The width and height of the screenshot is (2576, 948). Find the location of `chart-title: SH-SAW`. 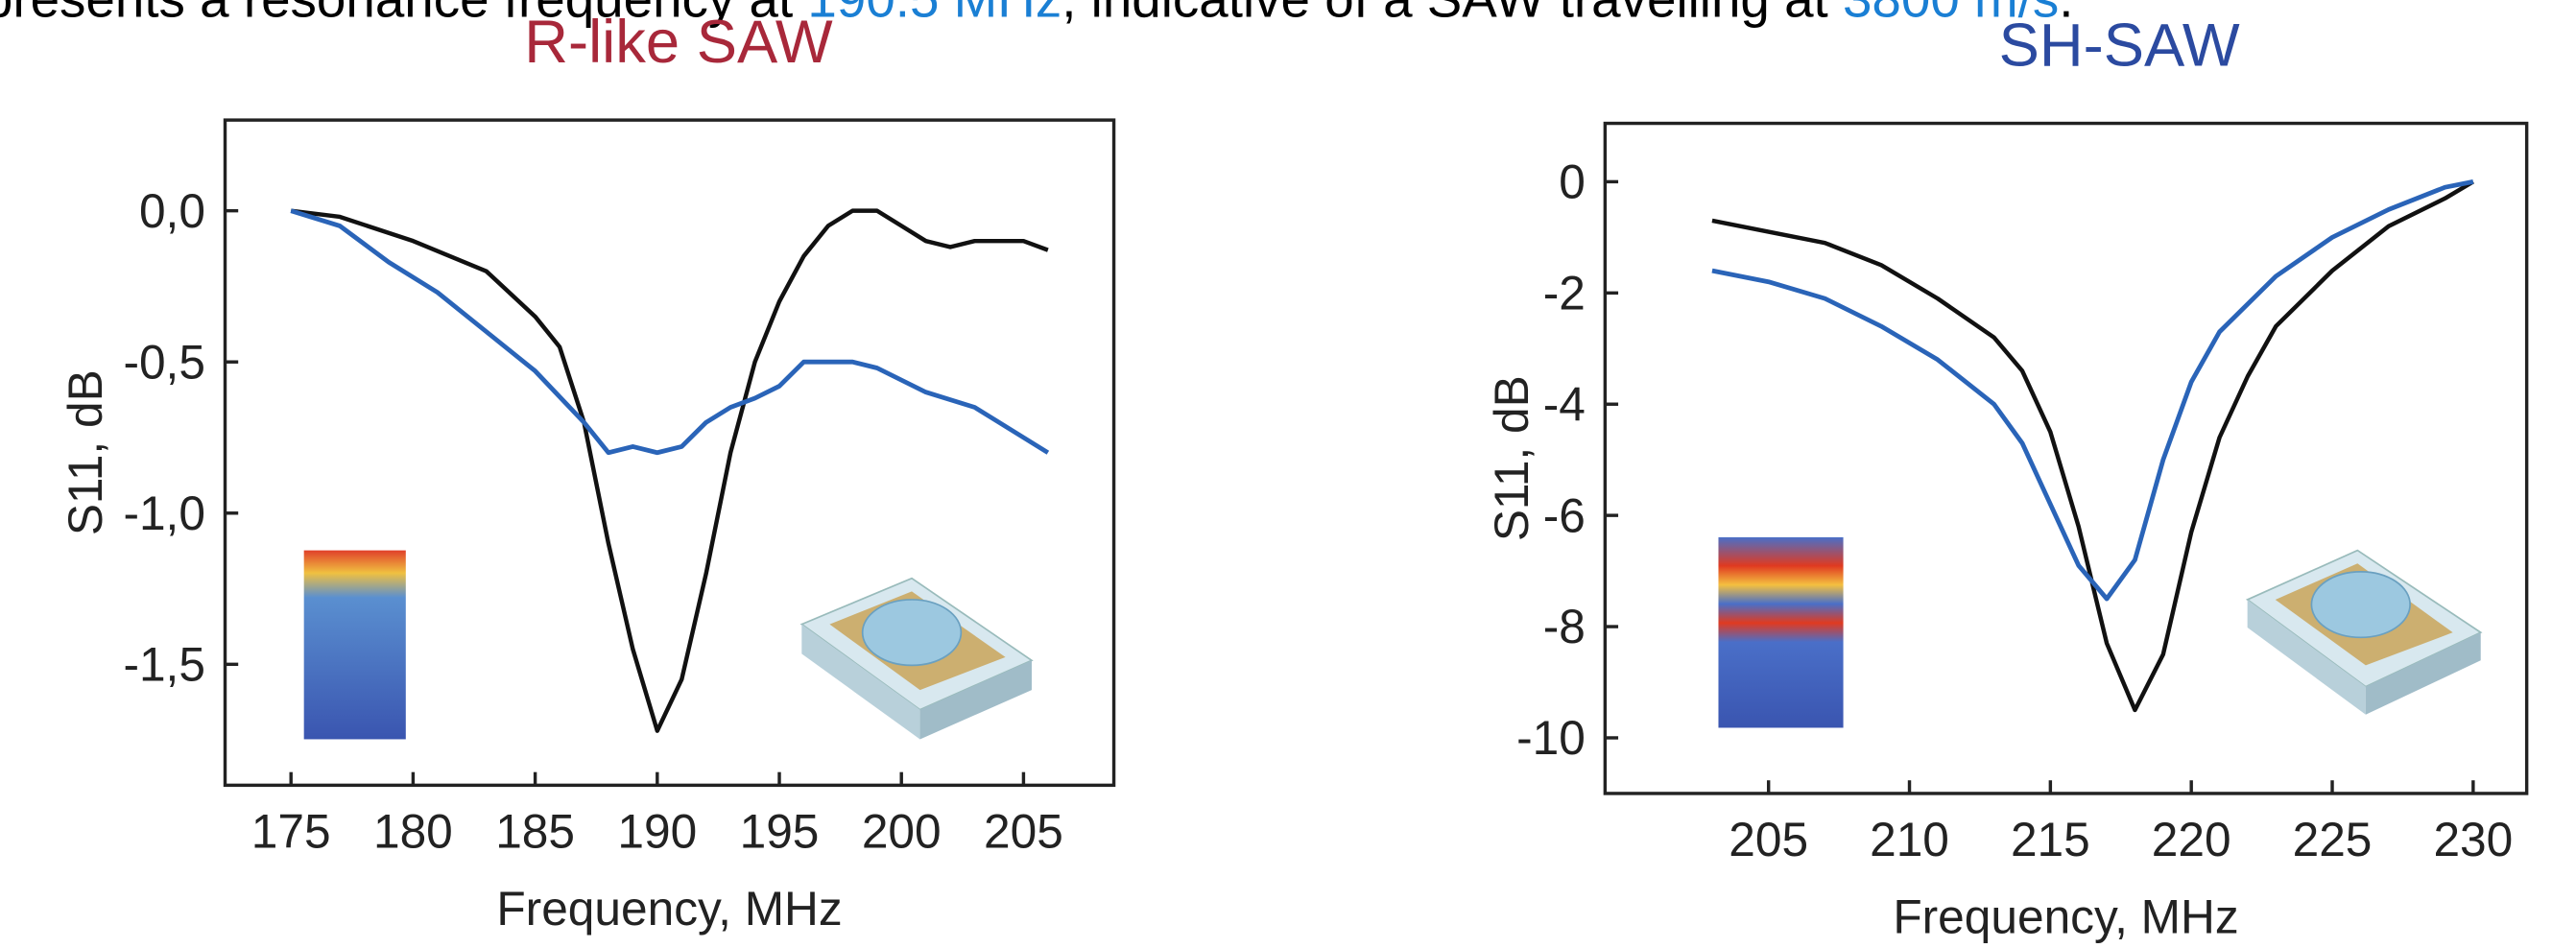

chart-title: SH-SAW is located at coordinates (2119, 46).